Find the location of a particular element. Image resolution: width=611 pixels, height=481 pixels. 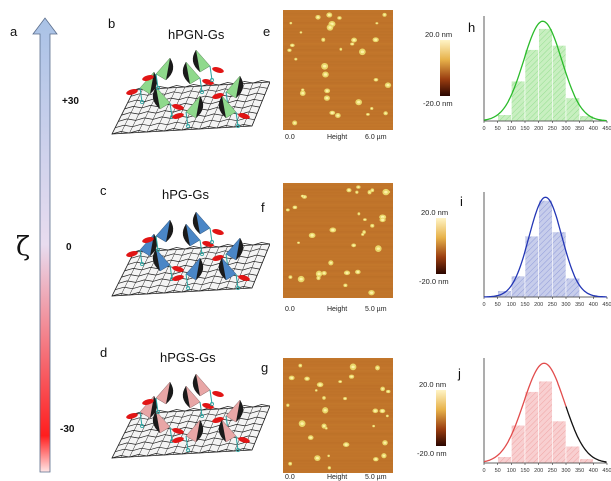

afm-e-cb-top: 20.0 nm is located at coordinates (439, 34).